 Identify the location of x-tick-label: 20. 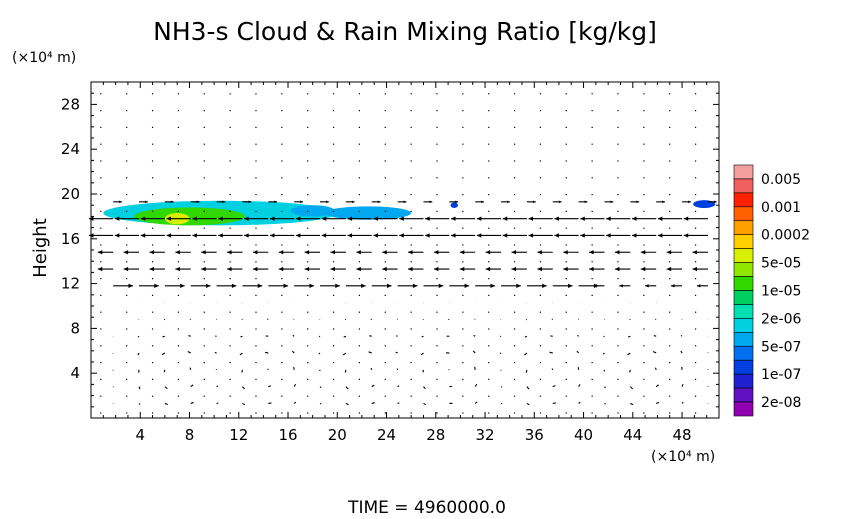
(337, 435).